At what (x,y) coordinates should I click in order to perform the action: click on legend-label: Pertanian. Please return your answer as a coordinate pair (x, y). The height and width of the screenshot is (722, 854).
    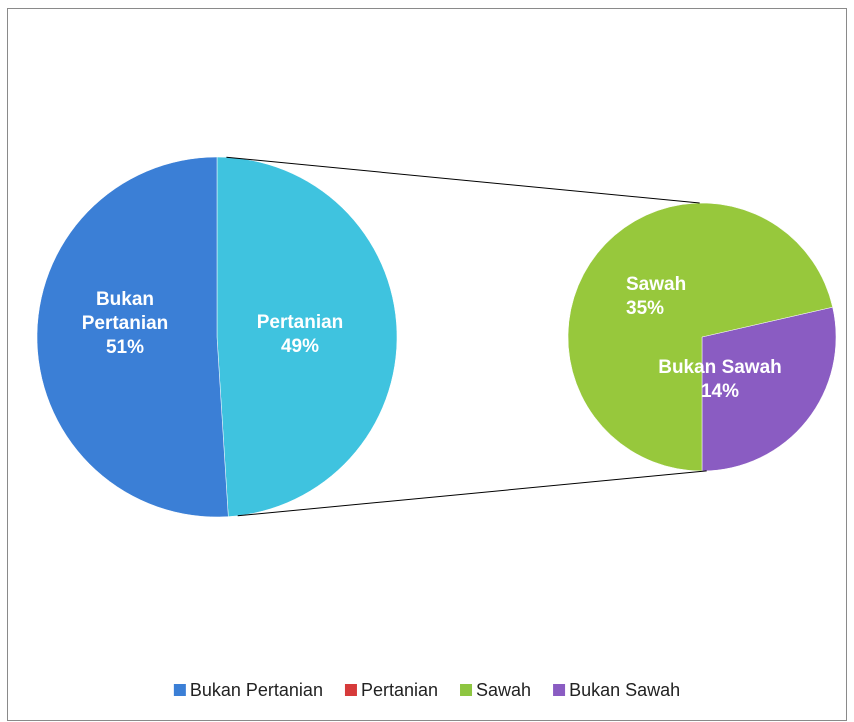
    Looking at the image, I should click on (399, 690).